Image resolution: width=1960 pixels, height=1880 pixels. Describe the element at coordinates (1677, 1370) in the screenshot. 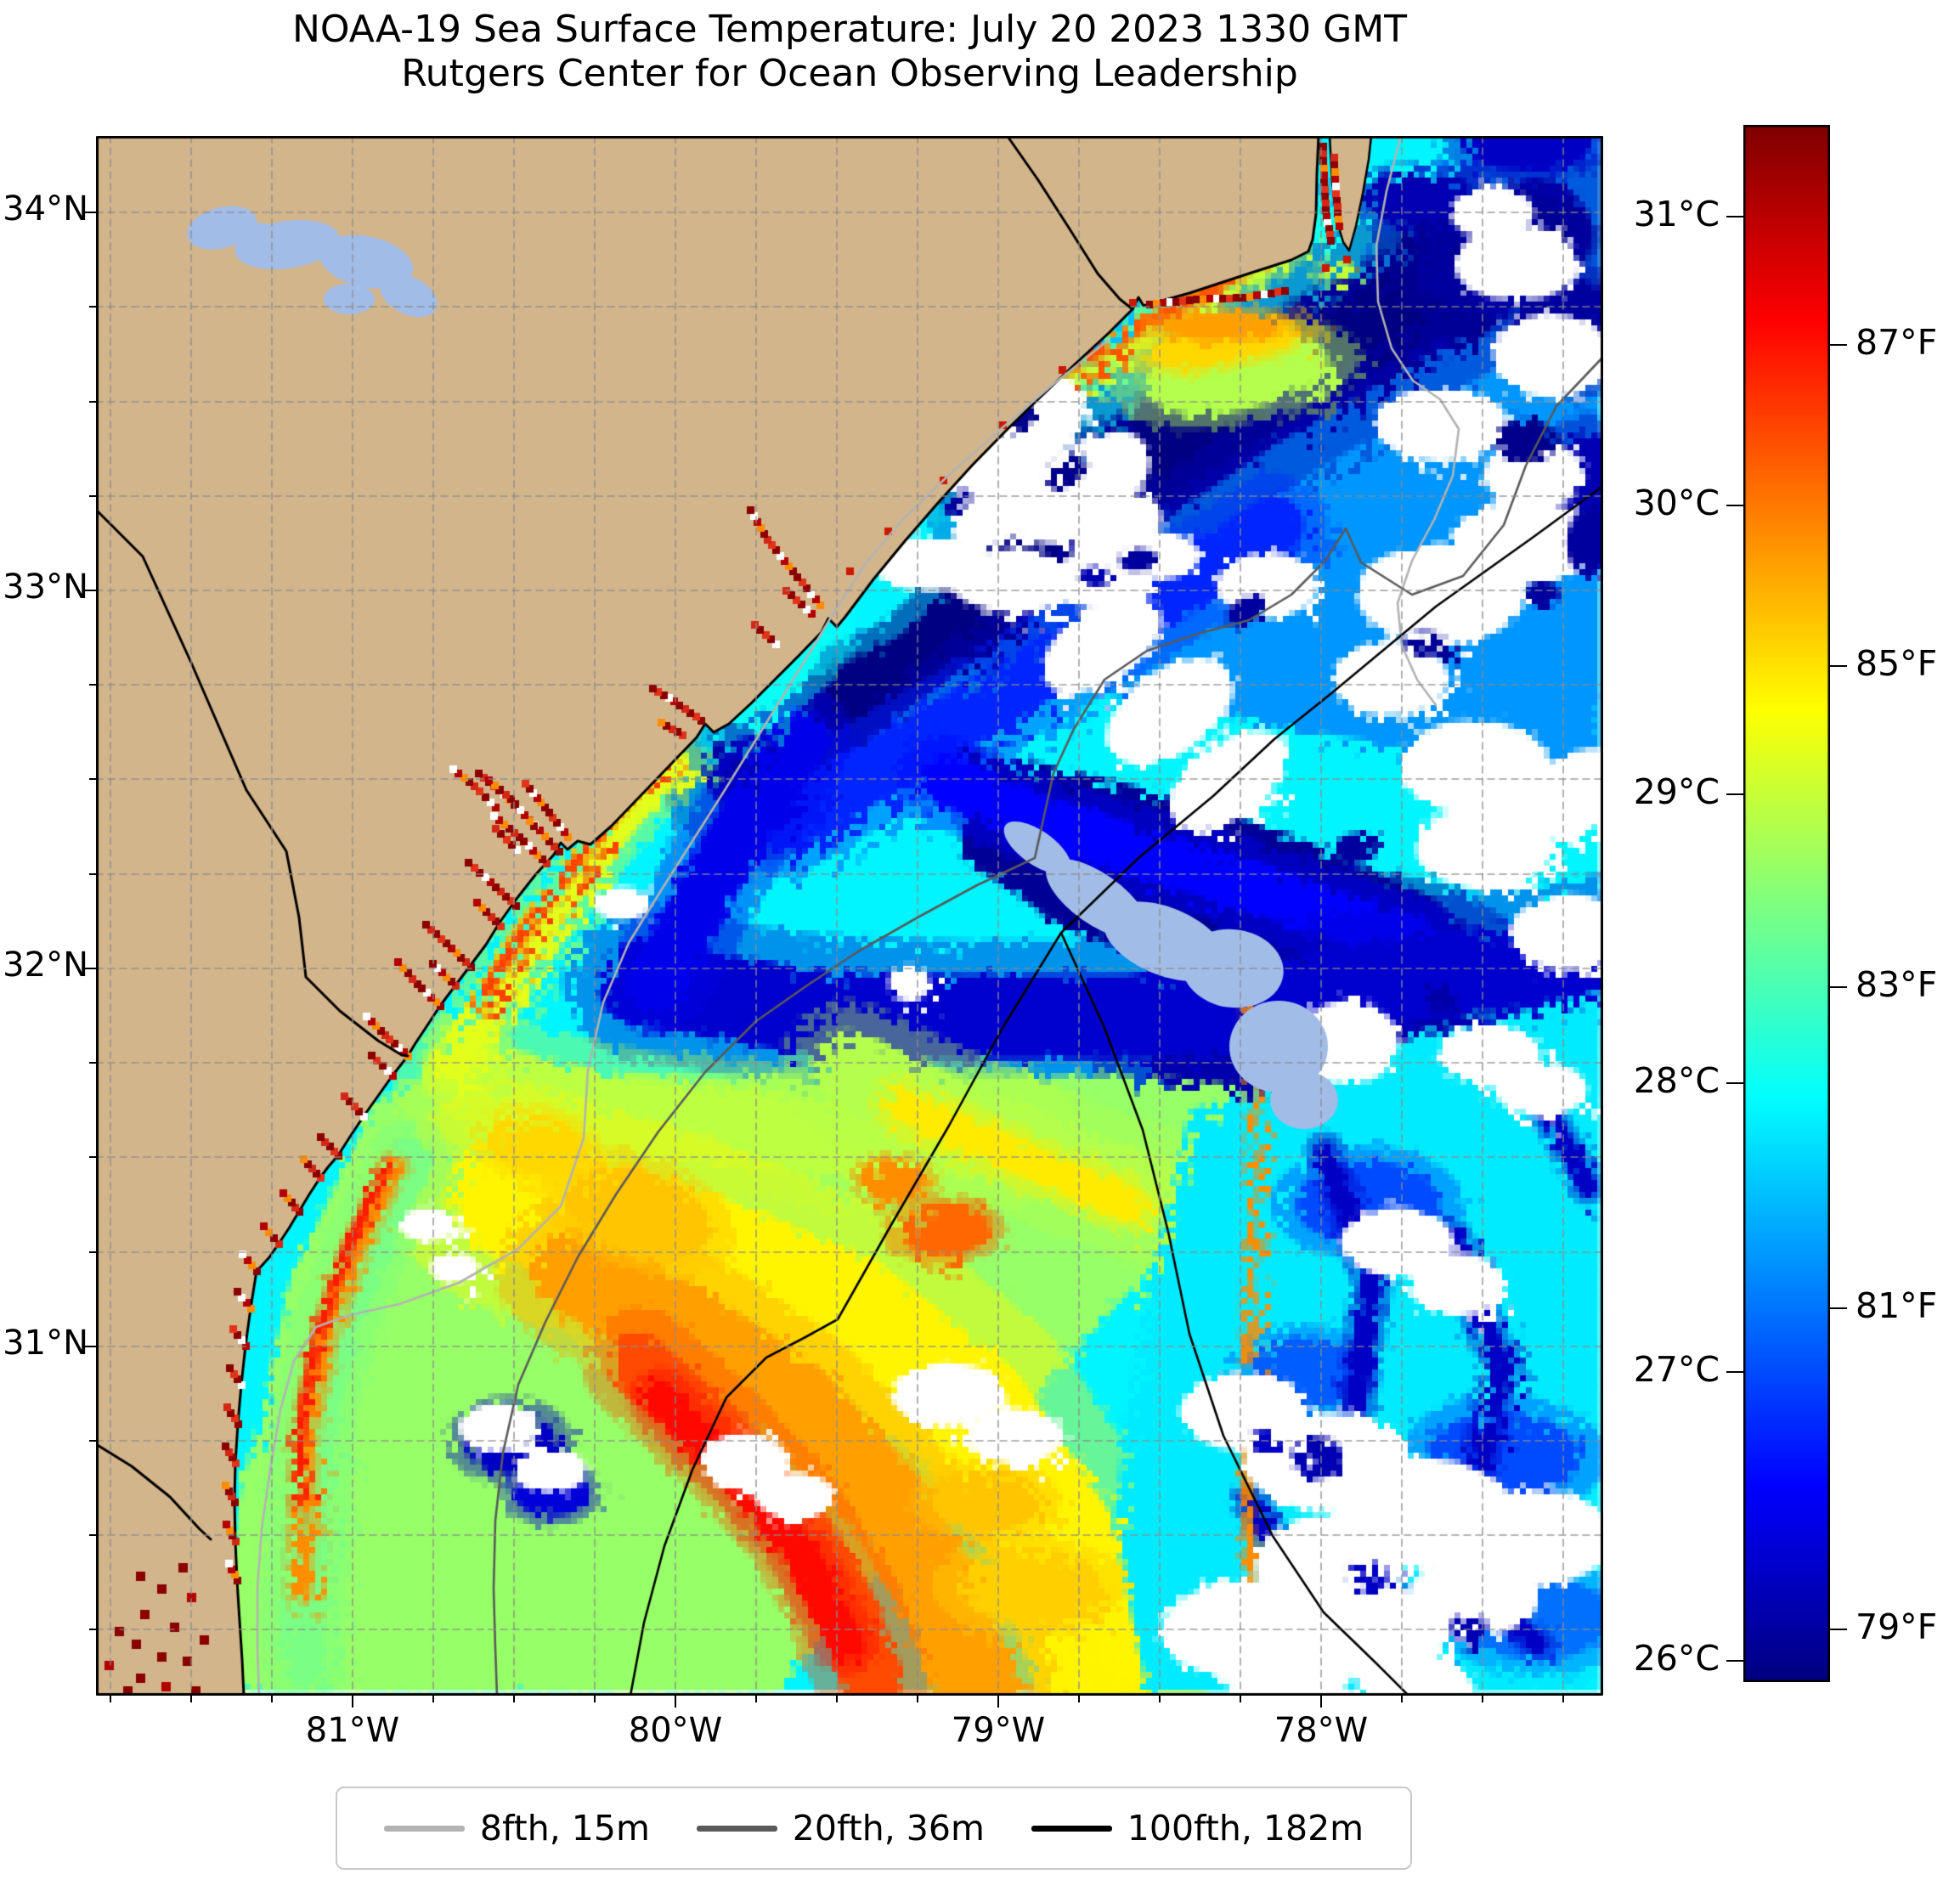

I see `colorbar-celsius-label: 27°C` at that location.